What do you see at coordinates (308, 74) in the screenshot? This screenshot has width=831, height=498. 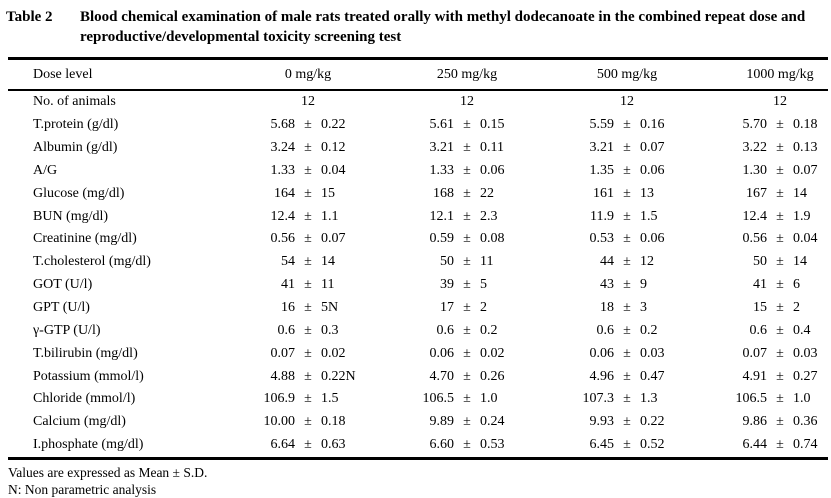 I see `column-header: 0 mg/kg` at bounding box center [308, 74].